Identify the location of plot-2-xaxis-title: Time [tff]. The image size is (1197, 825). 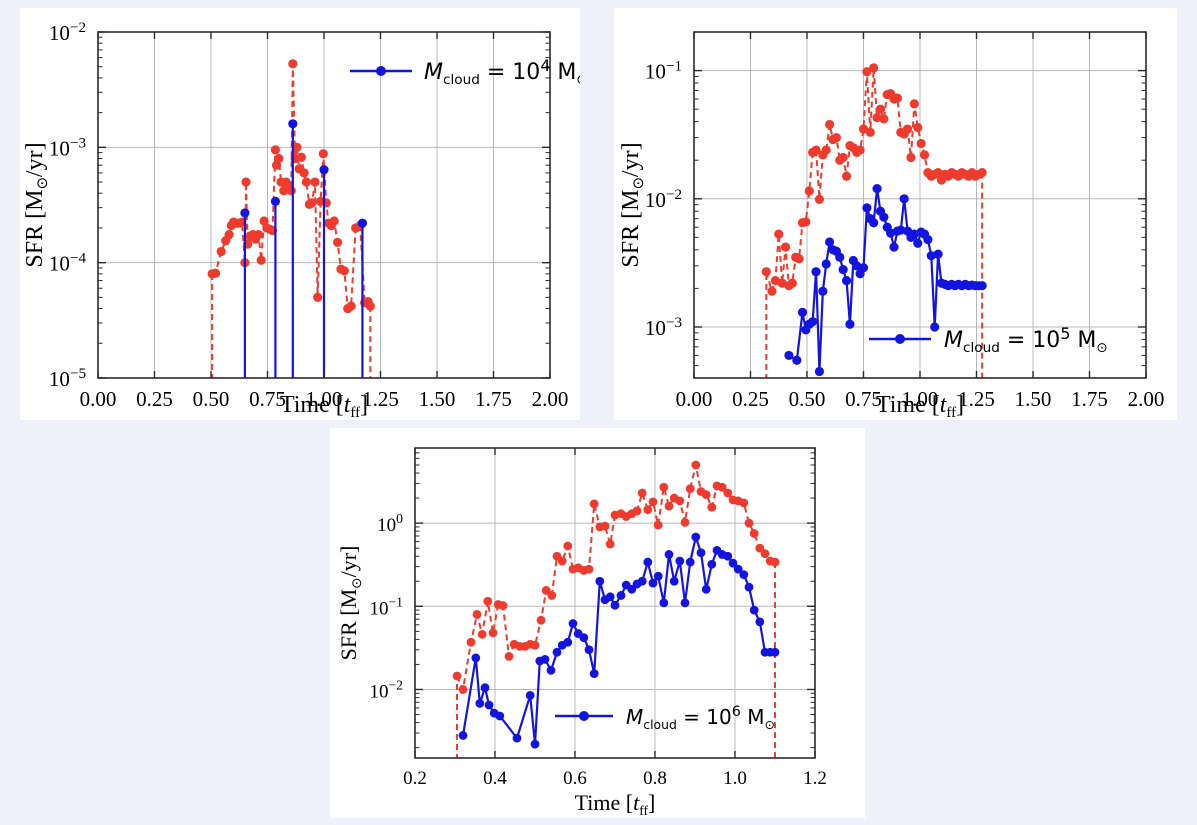
(920, 406).